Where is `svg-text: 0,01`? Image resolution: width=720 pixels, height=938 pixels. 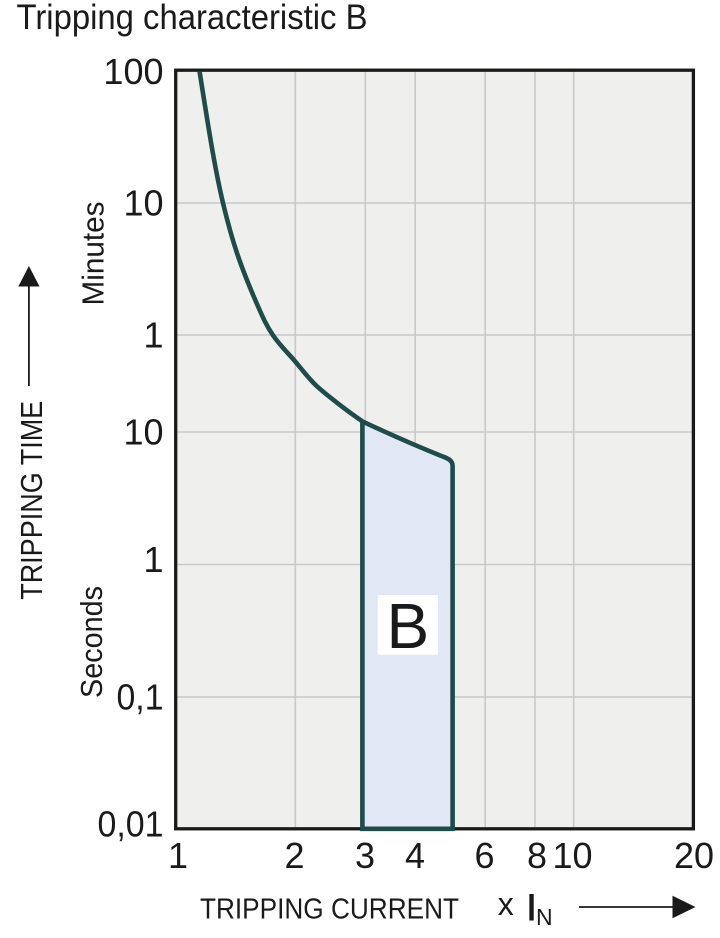 svg-text: 0,01 is located at coordinates (131, 823).